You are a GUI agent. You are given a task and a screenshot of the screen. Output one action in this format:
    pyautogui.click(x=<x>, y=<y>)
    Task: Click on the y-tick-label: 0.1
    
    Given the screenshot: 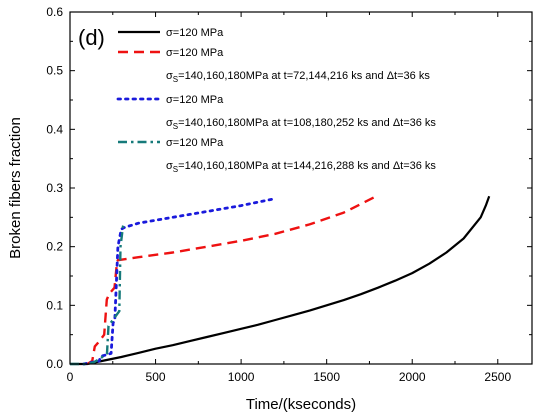 What is the action you would take?
    pyautogui.click(x=54, y=305)
    